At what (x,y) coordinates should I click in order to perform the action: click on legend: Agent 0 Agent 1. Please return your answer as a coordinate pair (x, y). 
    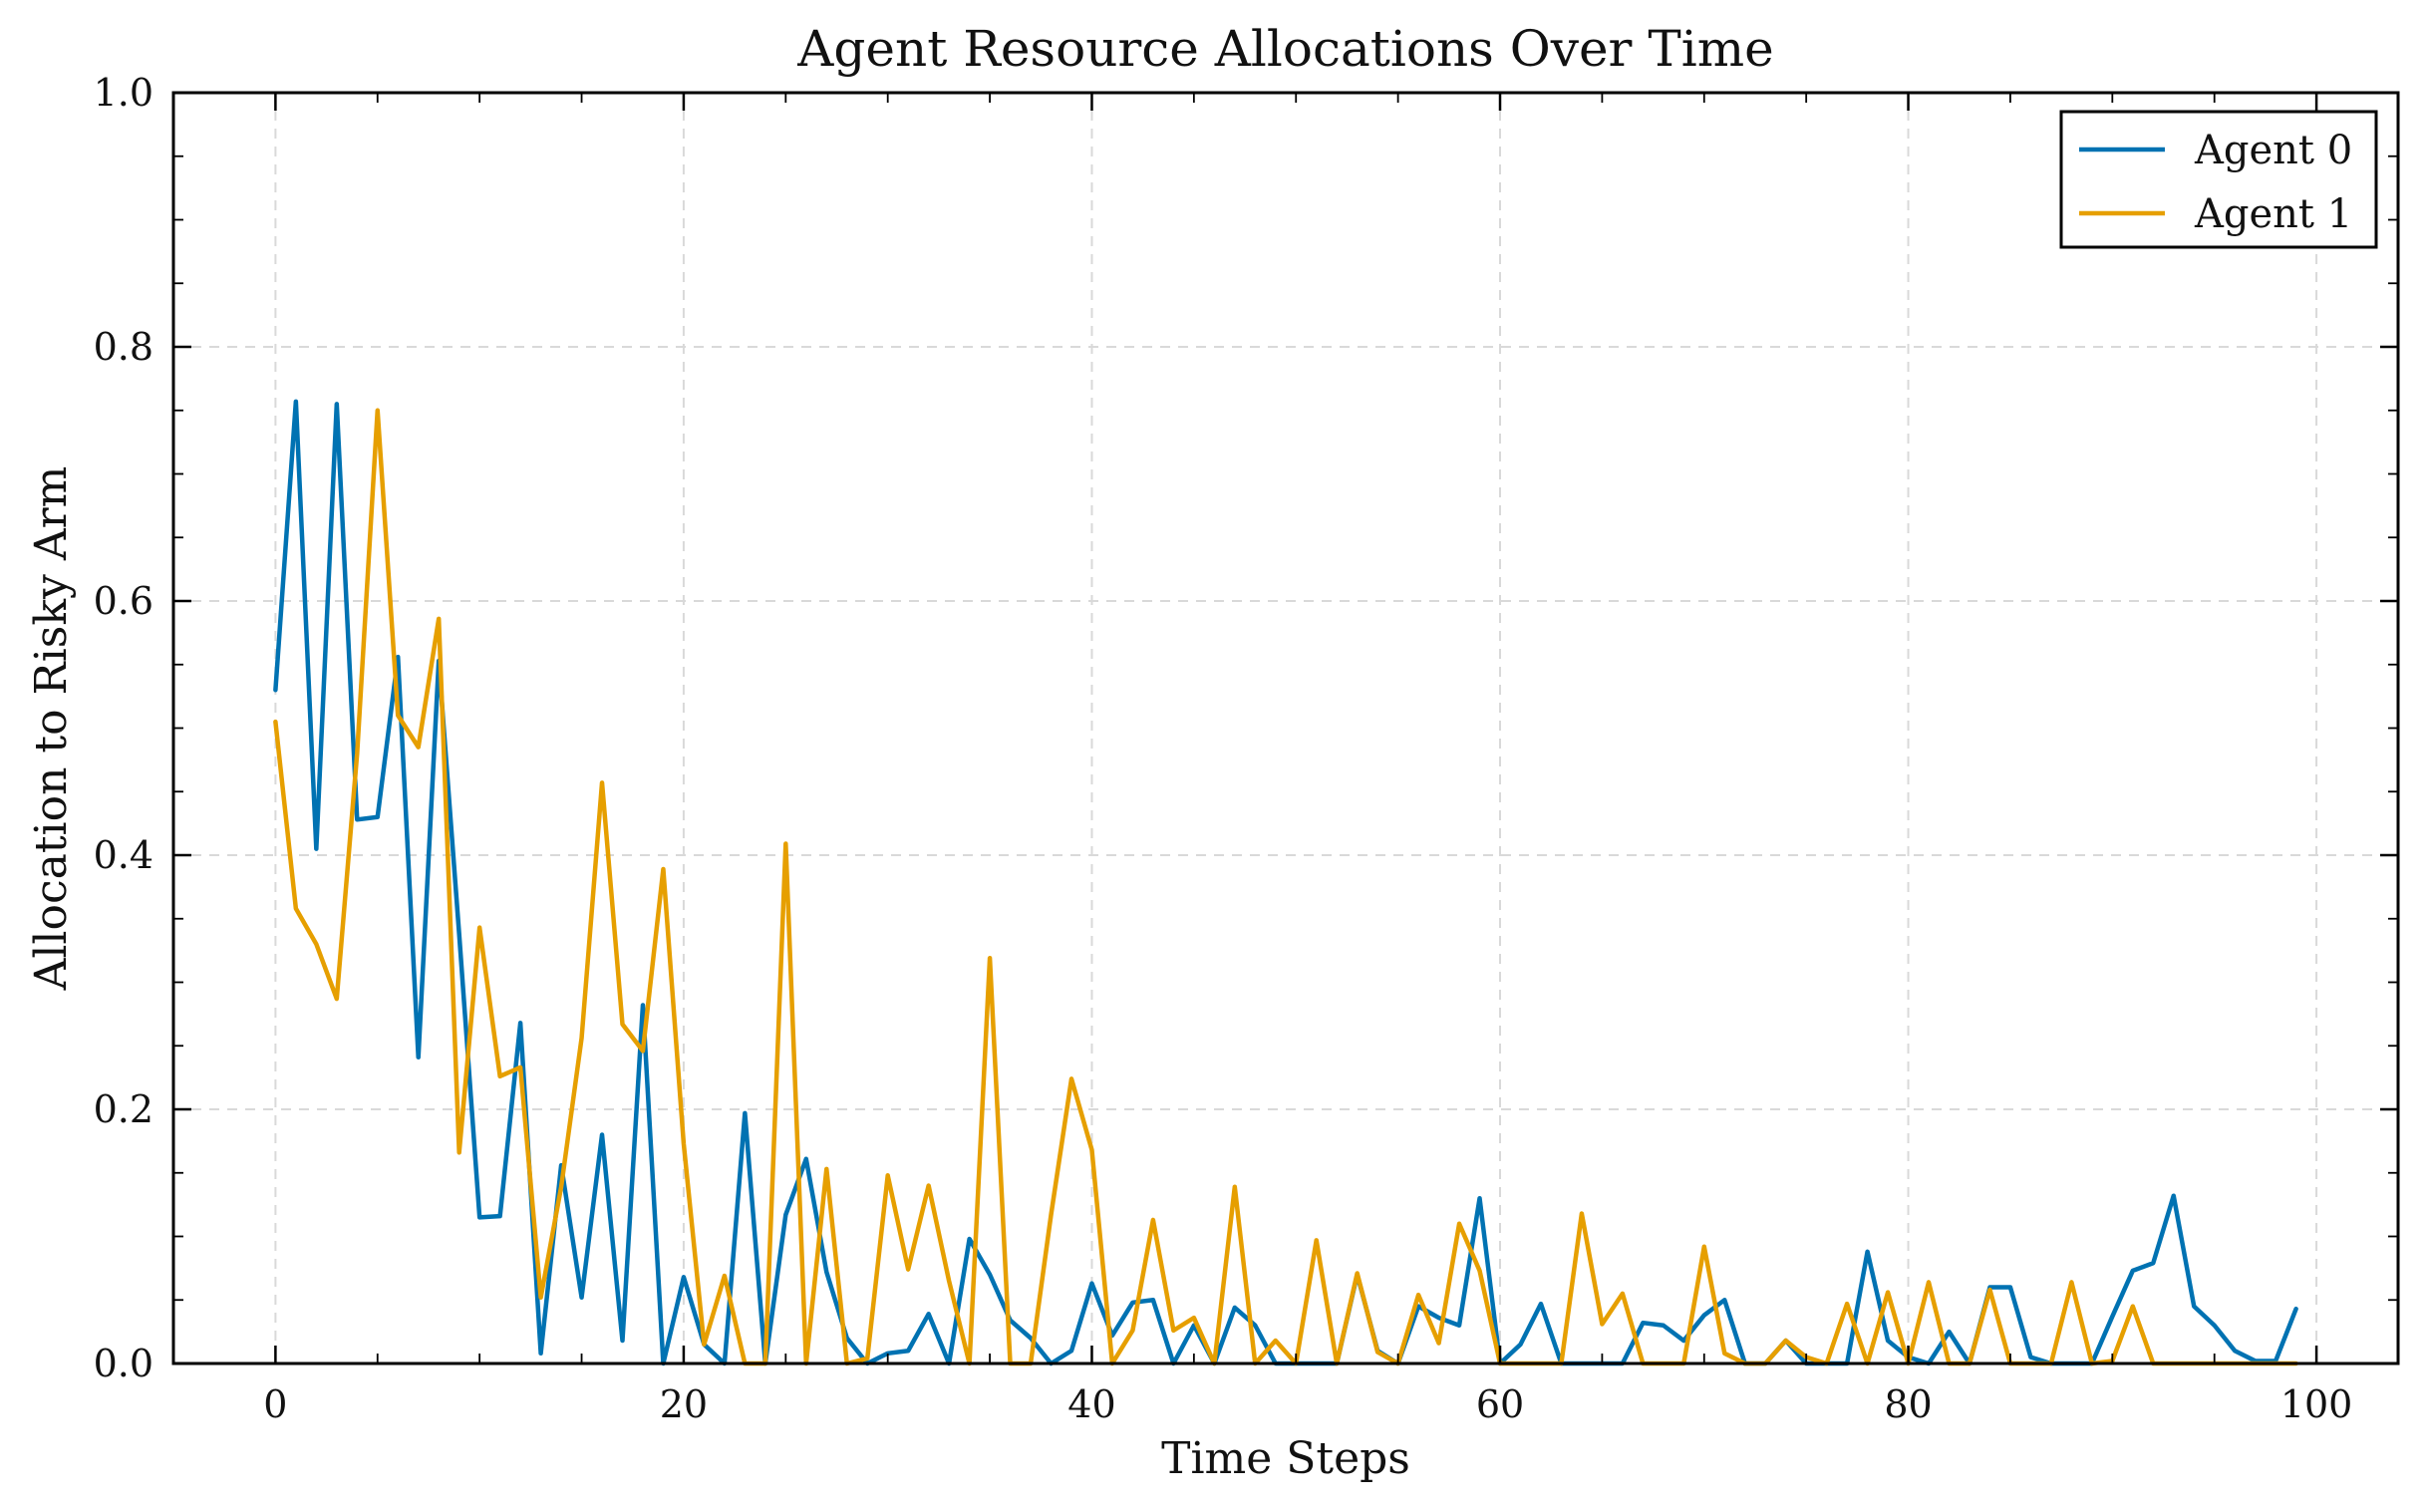
    Looking at the image, I should click on (2219, 179).